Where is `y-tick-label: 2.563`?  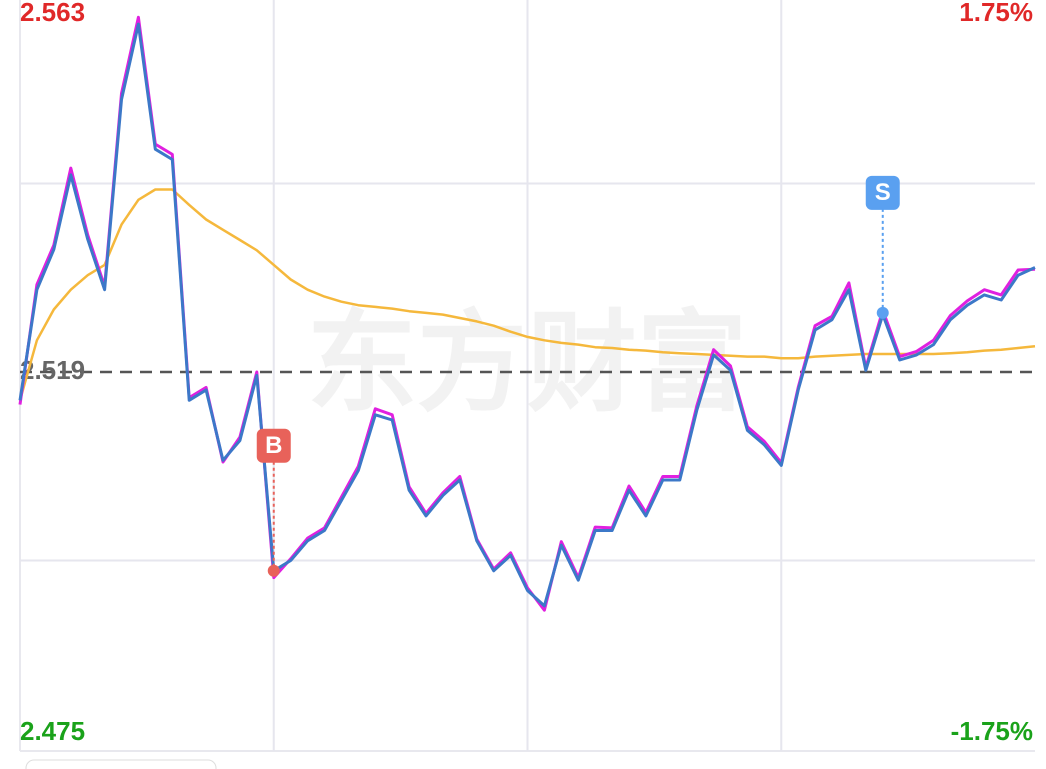
y-tick-label: 2.563 is located at coordinates (52, 13).